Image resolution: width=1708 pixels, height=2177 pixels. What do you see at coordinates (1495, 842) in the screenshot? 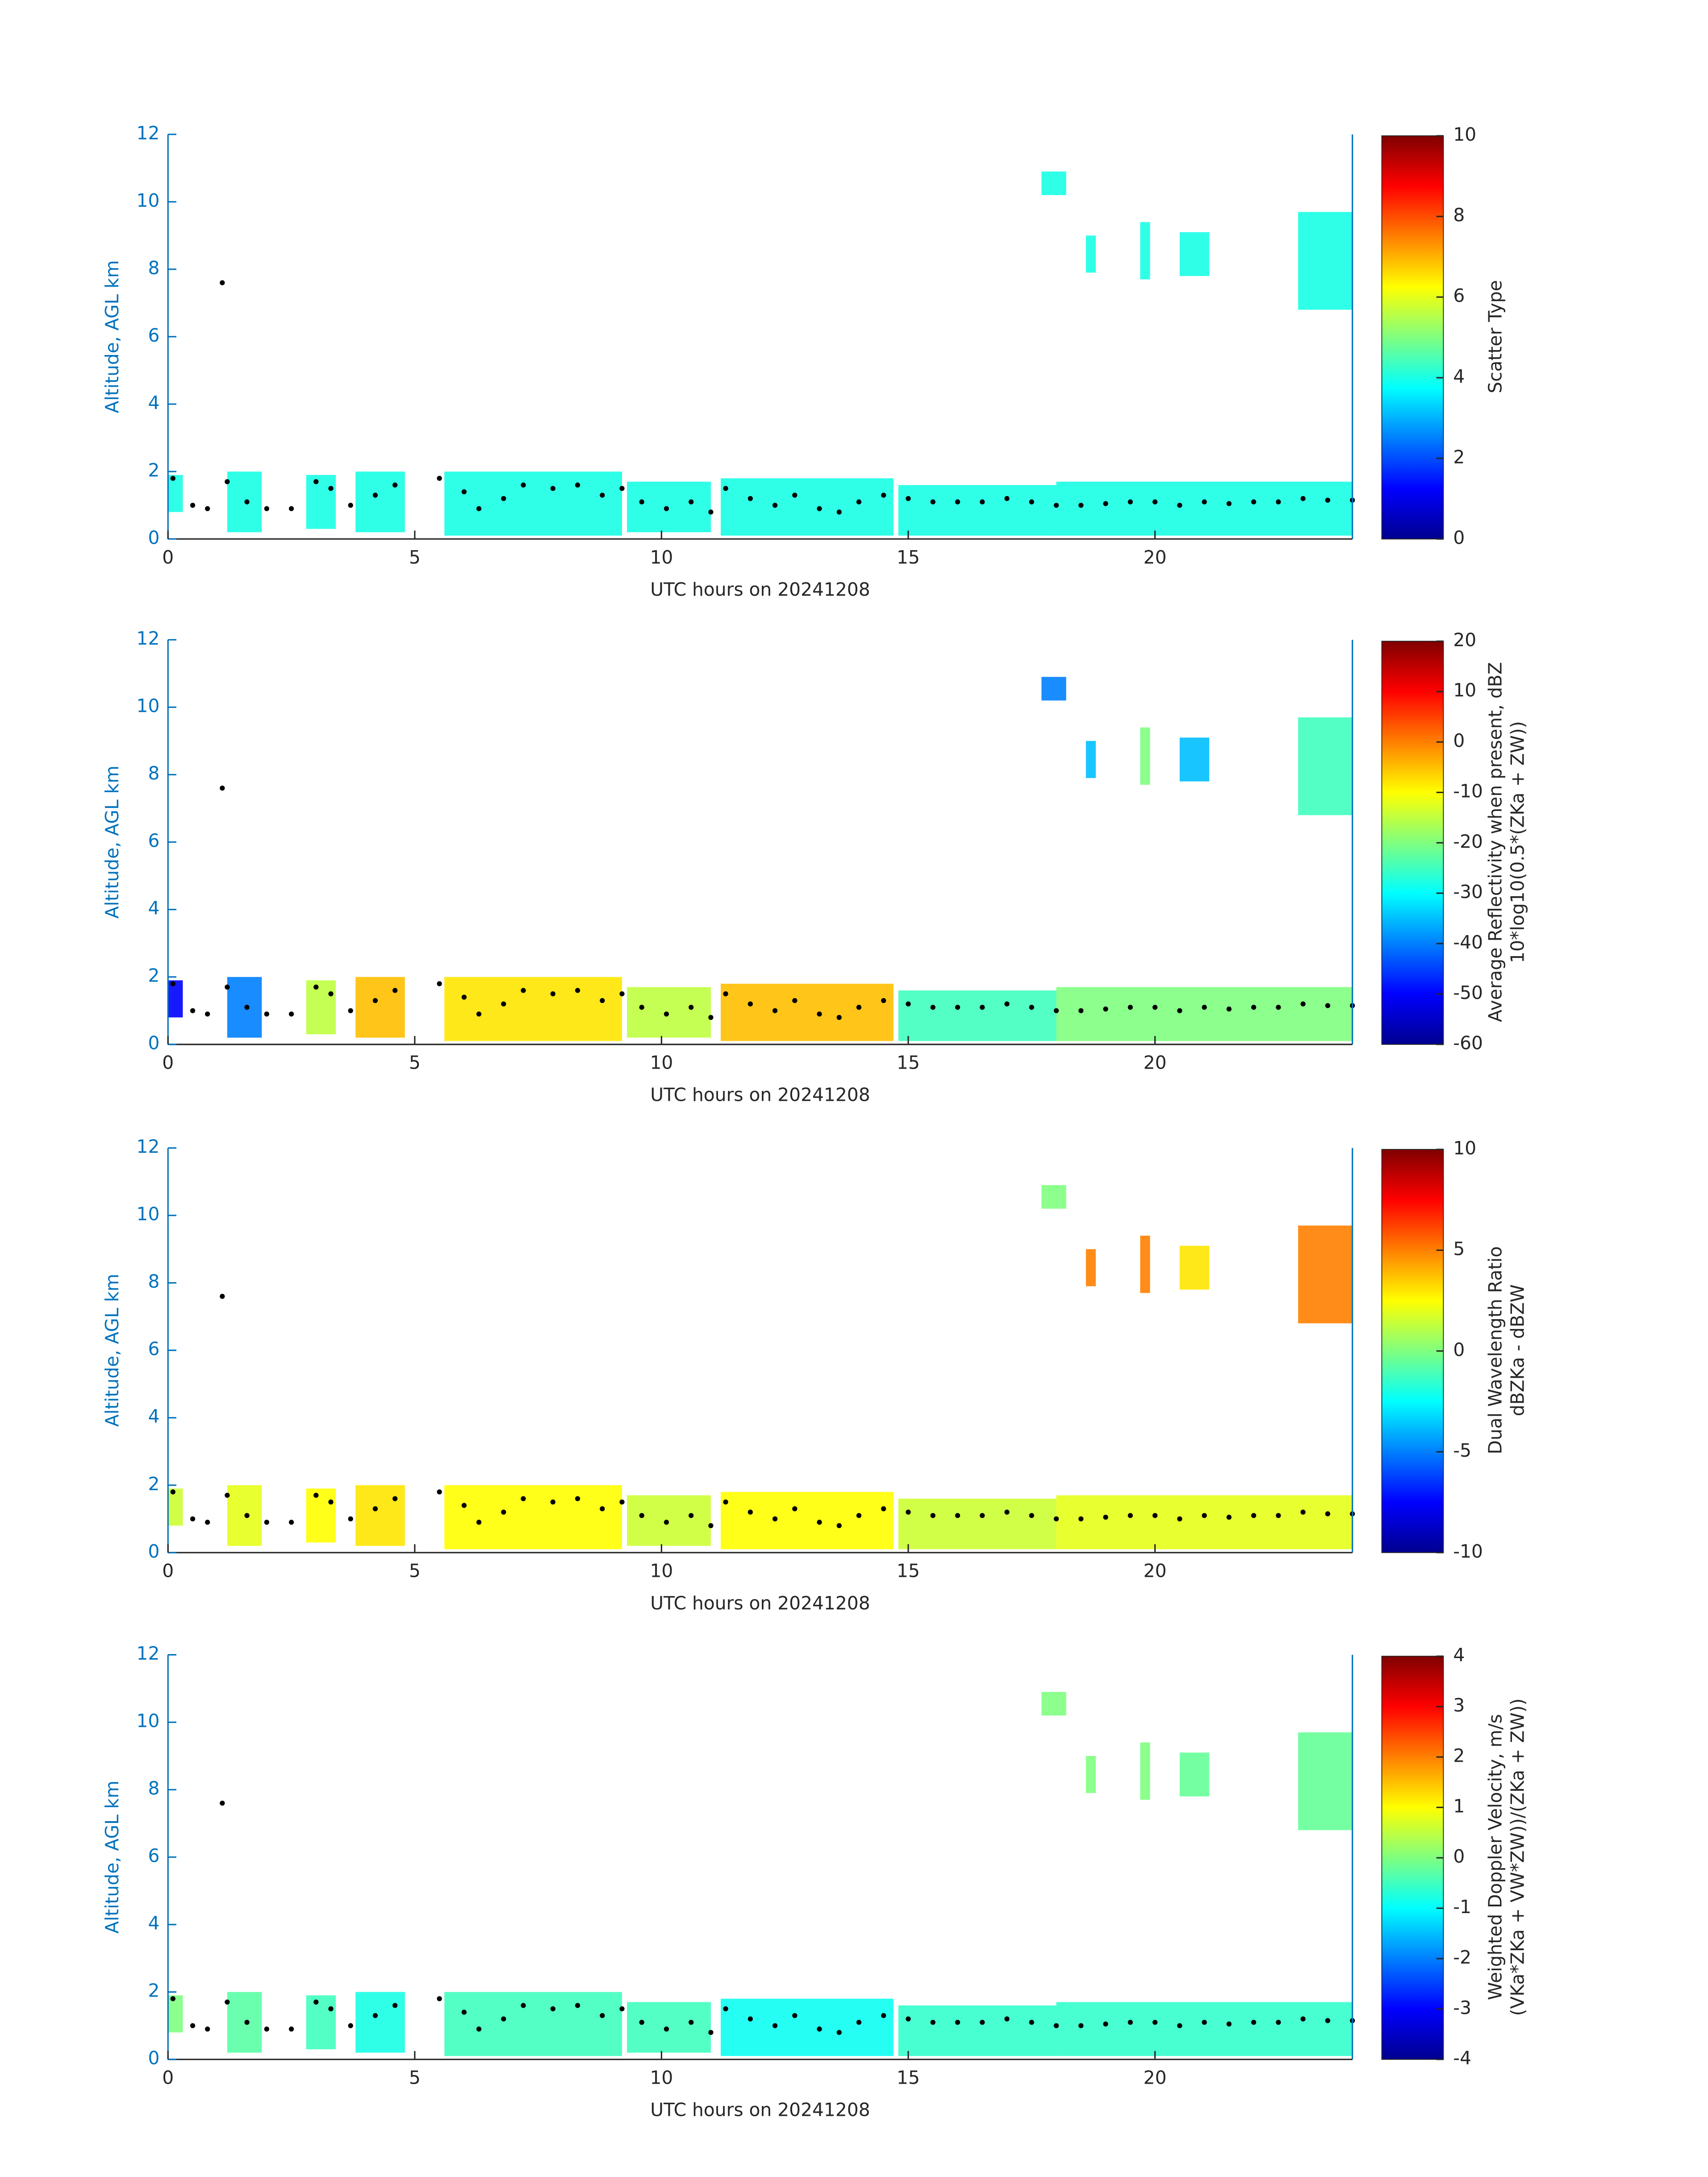
I see `colorbar-label: Average Reflectivity when present, dBZ` at bounding box center [1495, 842].